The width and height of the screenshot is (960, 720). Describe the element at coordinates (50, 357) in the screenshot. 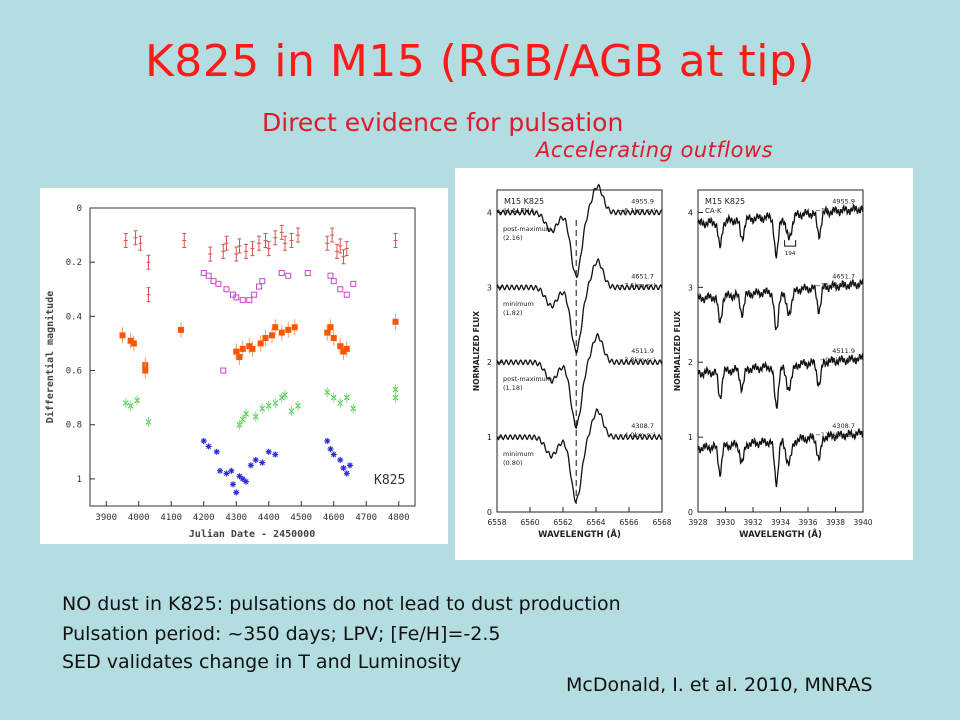

I see `light-curve-y-axis-label: Differential magnitude` at that location.